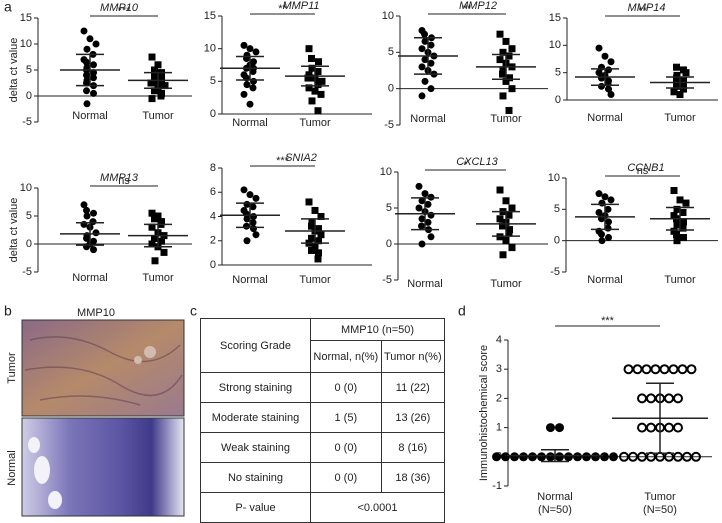 This screenshot has height=523, width=722. I want to click on y-tick-label: 15, so click(555, 18).